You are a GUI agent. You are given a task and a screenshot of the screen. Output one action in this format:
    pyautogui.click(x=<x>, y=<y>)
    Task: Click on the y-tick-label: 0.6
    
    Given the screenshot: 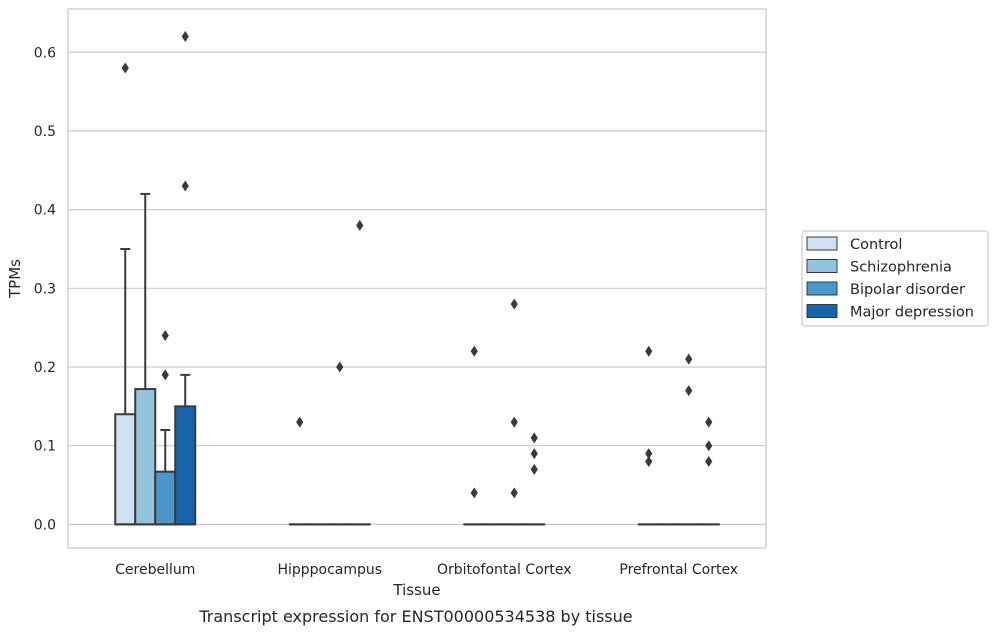 What is the action you would take?
    pyautogui.click(x=45, y=53)
    